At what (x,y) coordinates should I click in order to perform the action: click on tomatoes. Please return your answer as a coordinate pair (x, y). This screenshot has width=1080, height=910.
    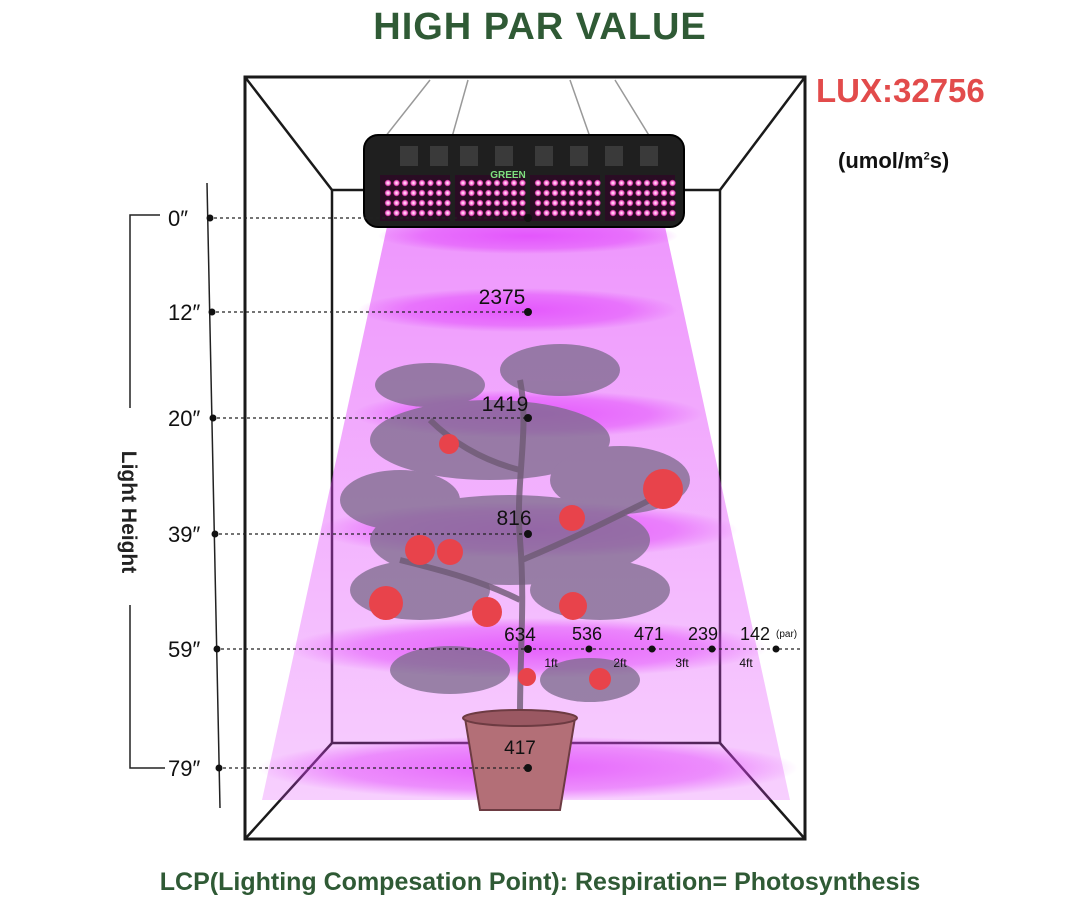
    Looking at the image, I should click on (526, 562).